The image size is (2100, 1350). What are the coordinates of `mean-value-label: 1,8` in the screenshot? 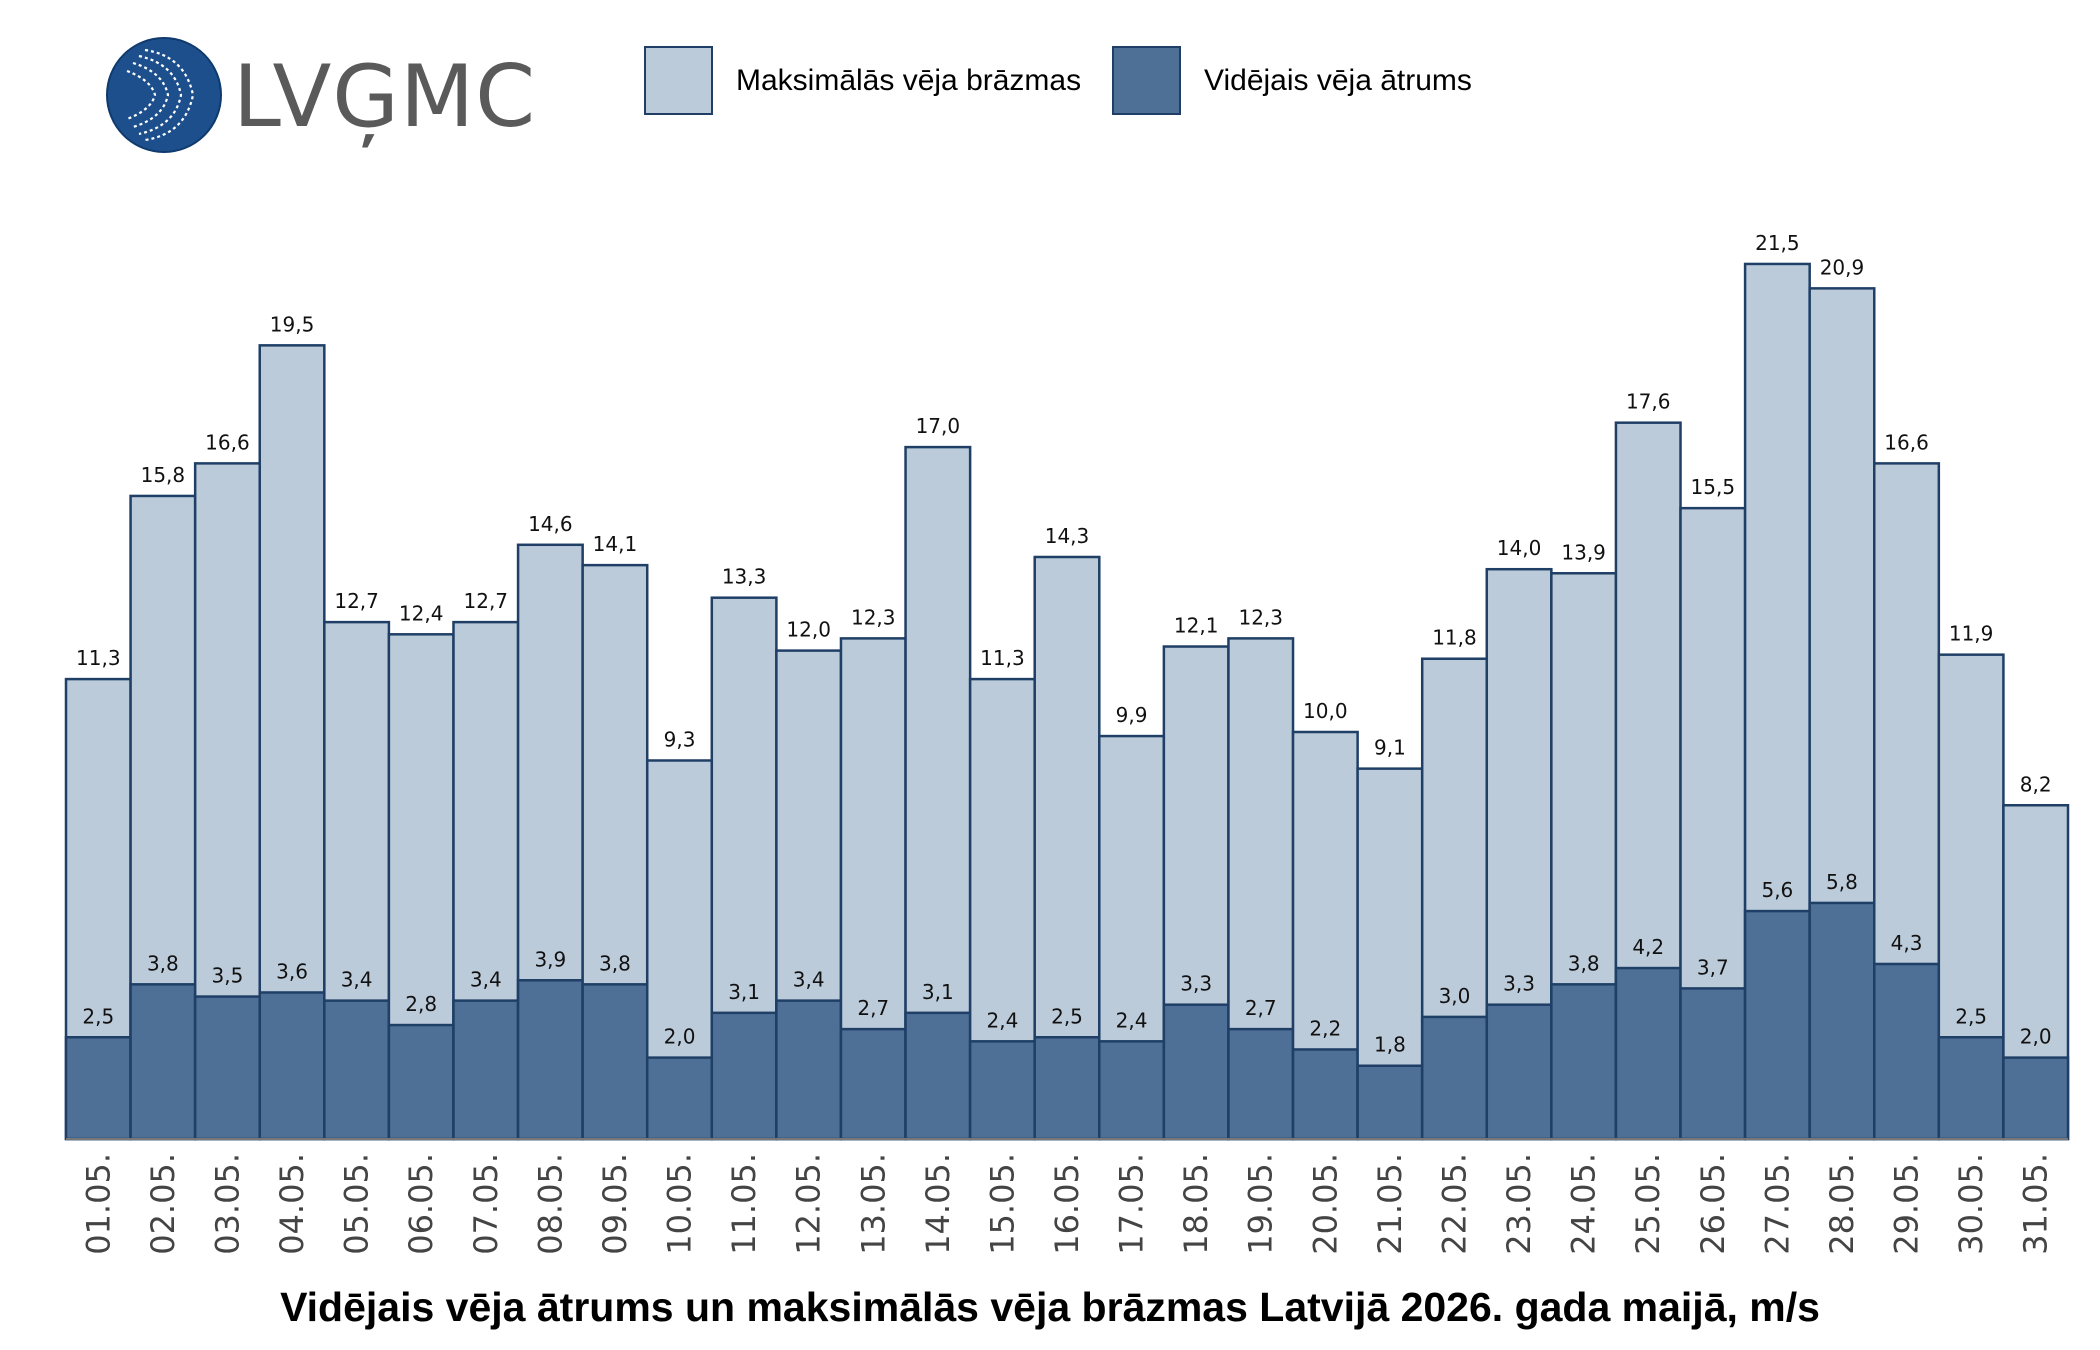 It's located at (1390, 1045).